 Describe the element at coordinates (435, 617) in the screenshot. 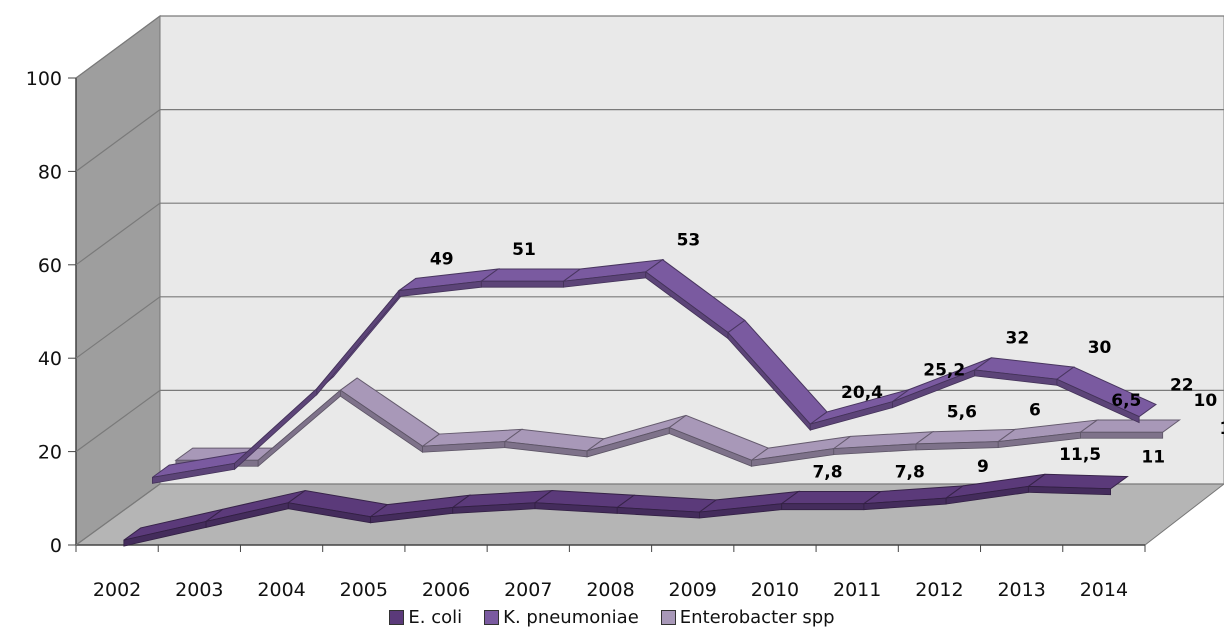

I see `legend-label-e-coli: E. coli` at that location.